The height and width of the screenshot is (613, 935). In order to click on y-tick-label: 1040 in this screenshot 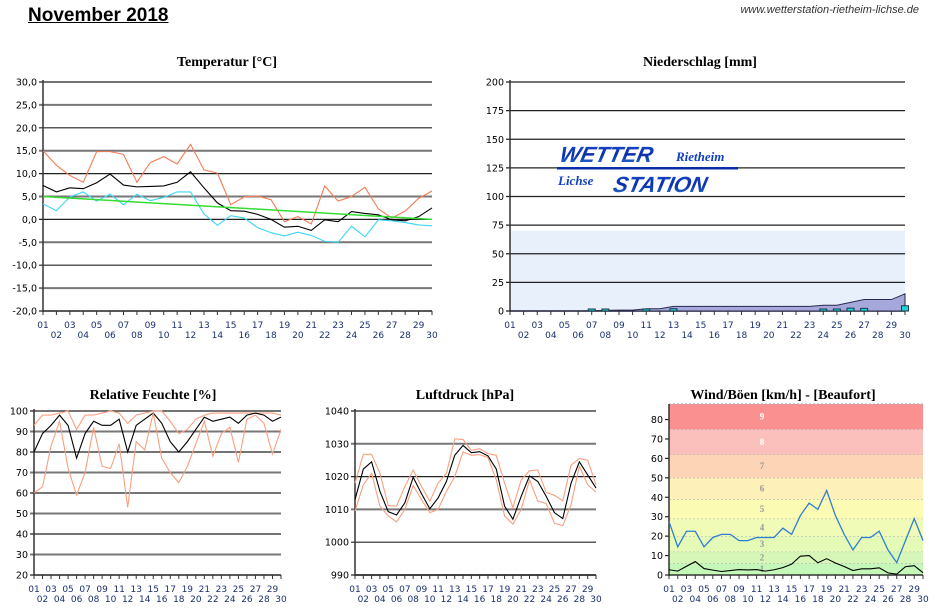, I will do `click(337, 412)`.